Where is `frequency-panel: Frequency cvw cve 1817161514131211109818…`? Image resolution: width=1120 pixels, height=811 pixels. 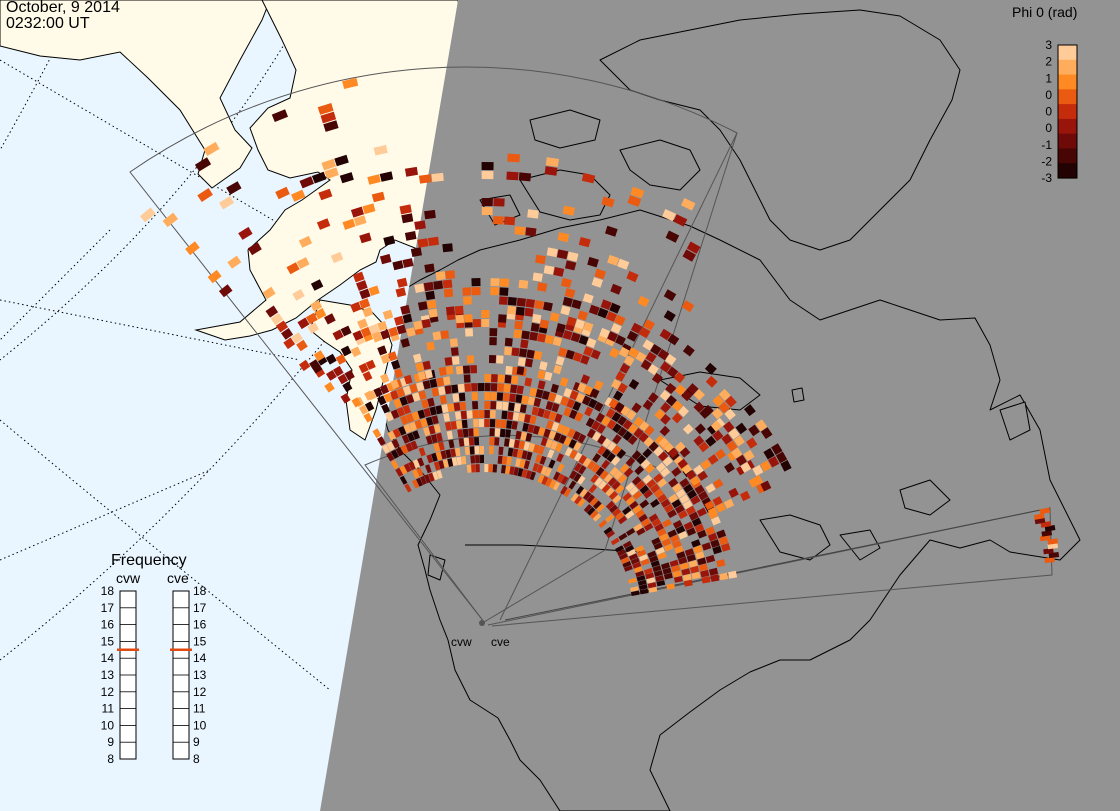
frequency-panel: Frequency cvw cve 1817161514131211109818… is located at coordinates (154, 659).